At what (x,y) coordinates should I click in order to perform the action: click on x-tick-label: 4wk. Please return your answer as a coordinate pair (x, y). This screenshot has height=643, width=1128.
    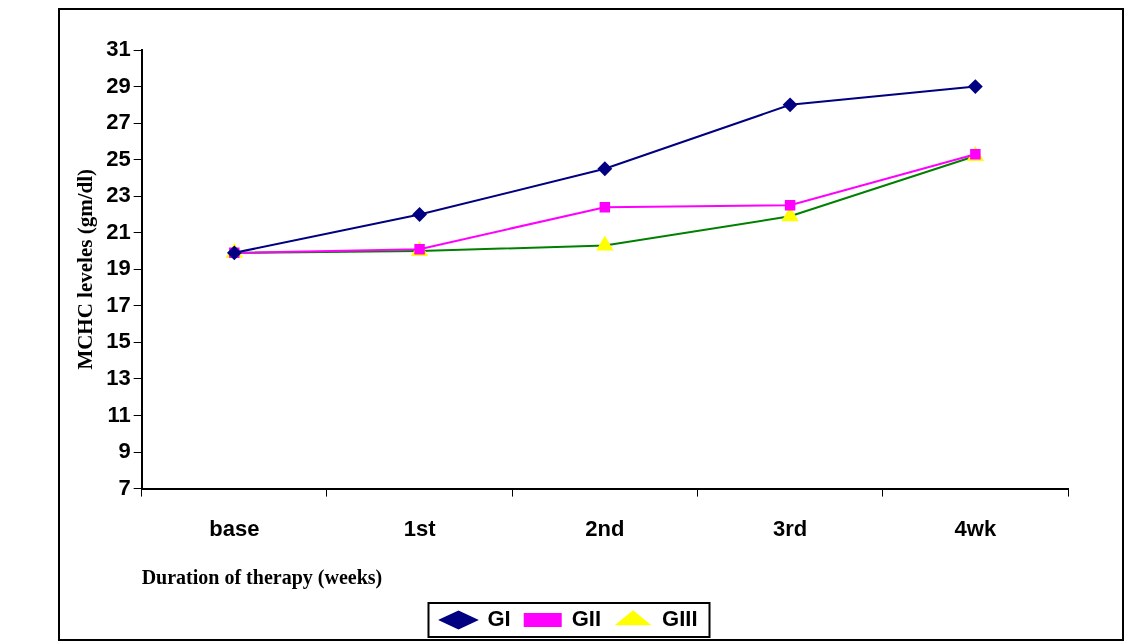
    Looking at the image, I should click on (975, 528).